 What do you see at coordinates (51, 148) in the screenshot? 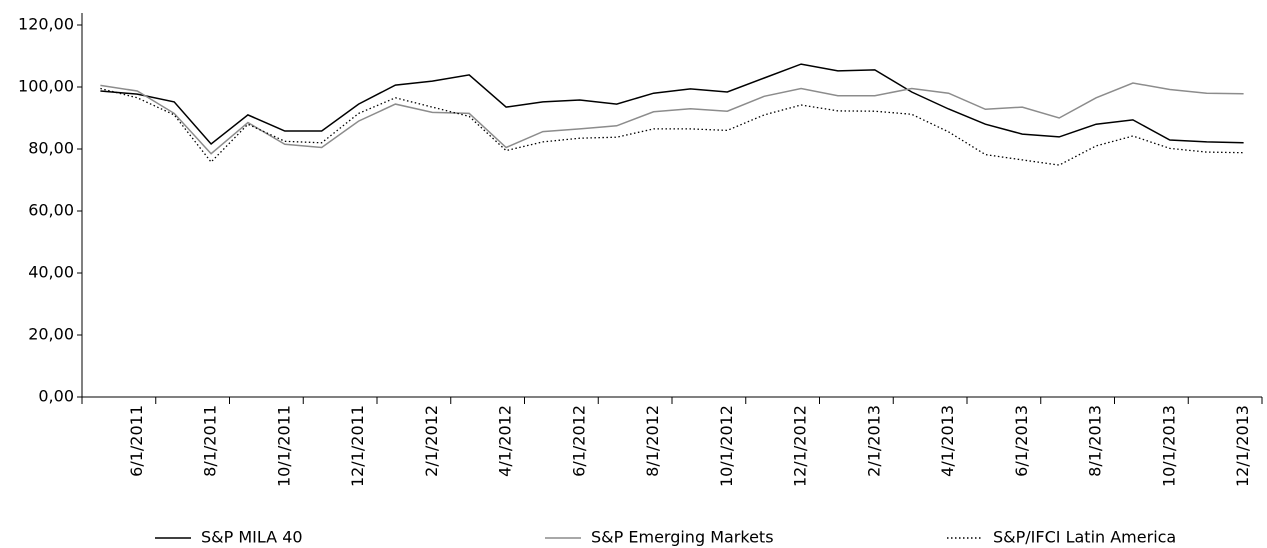
I see `y-tick-label: 80,00` at bounding box center [51, 148].